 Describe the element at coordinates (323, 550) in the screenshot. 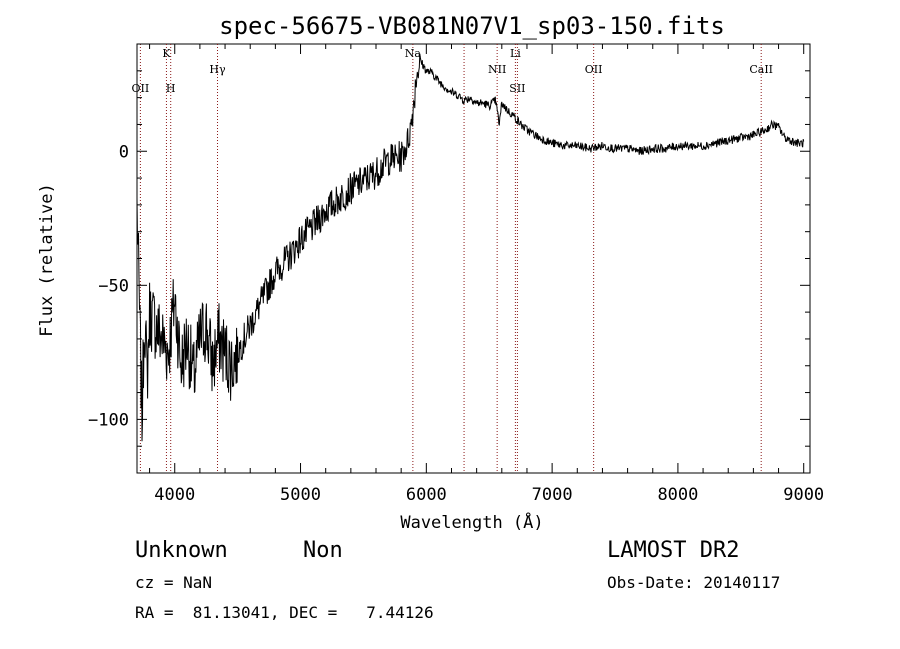

I see `spectral-subclass: Non` at that location.